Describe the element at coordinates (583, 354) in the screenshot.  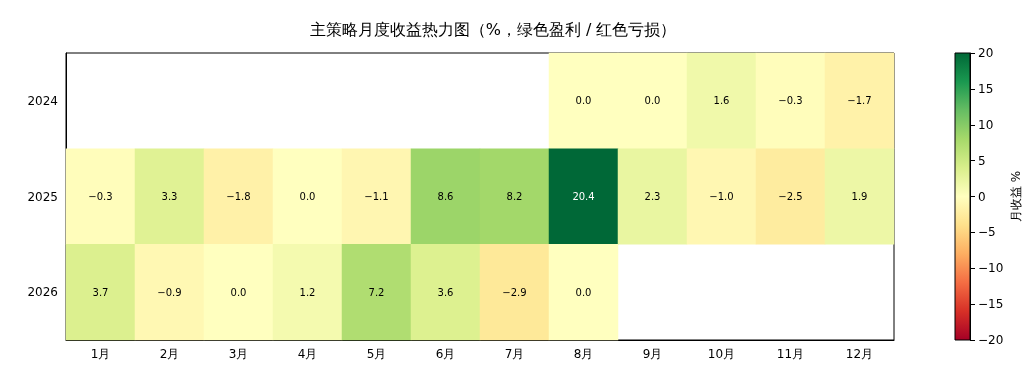
I see `x-tick-label: 8月` at that location.